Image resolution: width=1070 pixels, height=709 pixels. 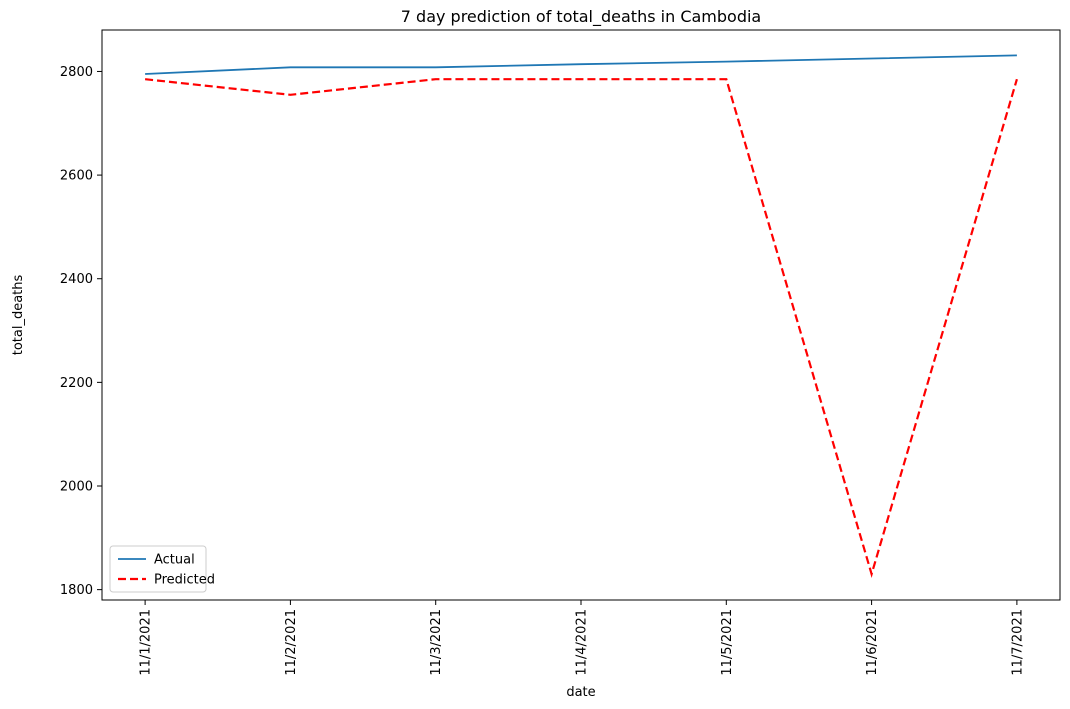 What do you see at coordinates (76, 487) in the screenshot?
I see `y-tick-label: 2000` at bounding box center [76, 487].